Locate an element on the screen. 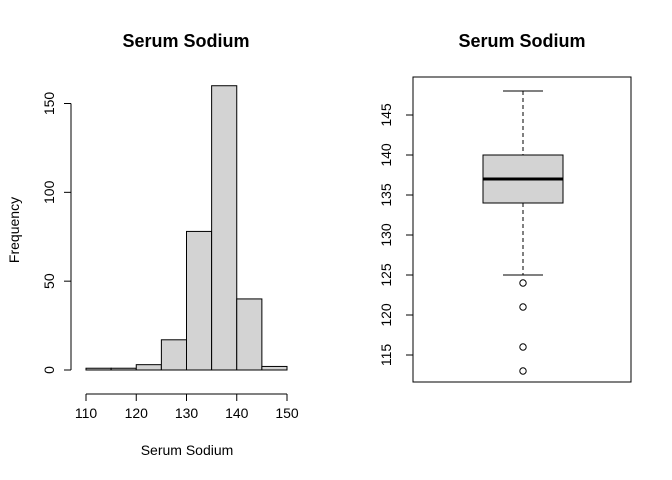  histogram-x-tick-label: 110 is located at coordinates (86, 413).